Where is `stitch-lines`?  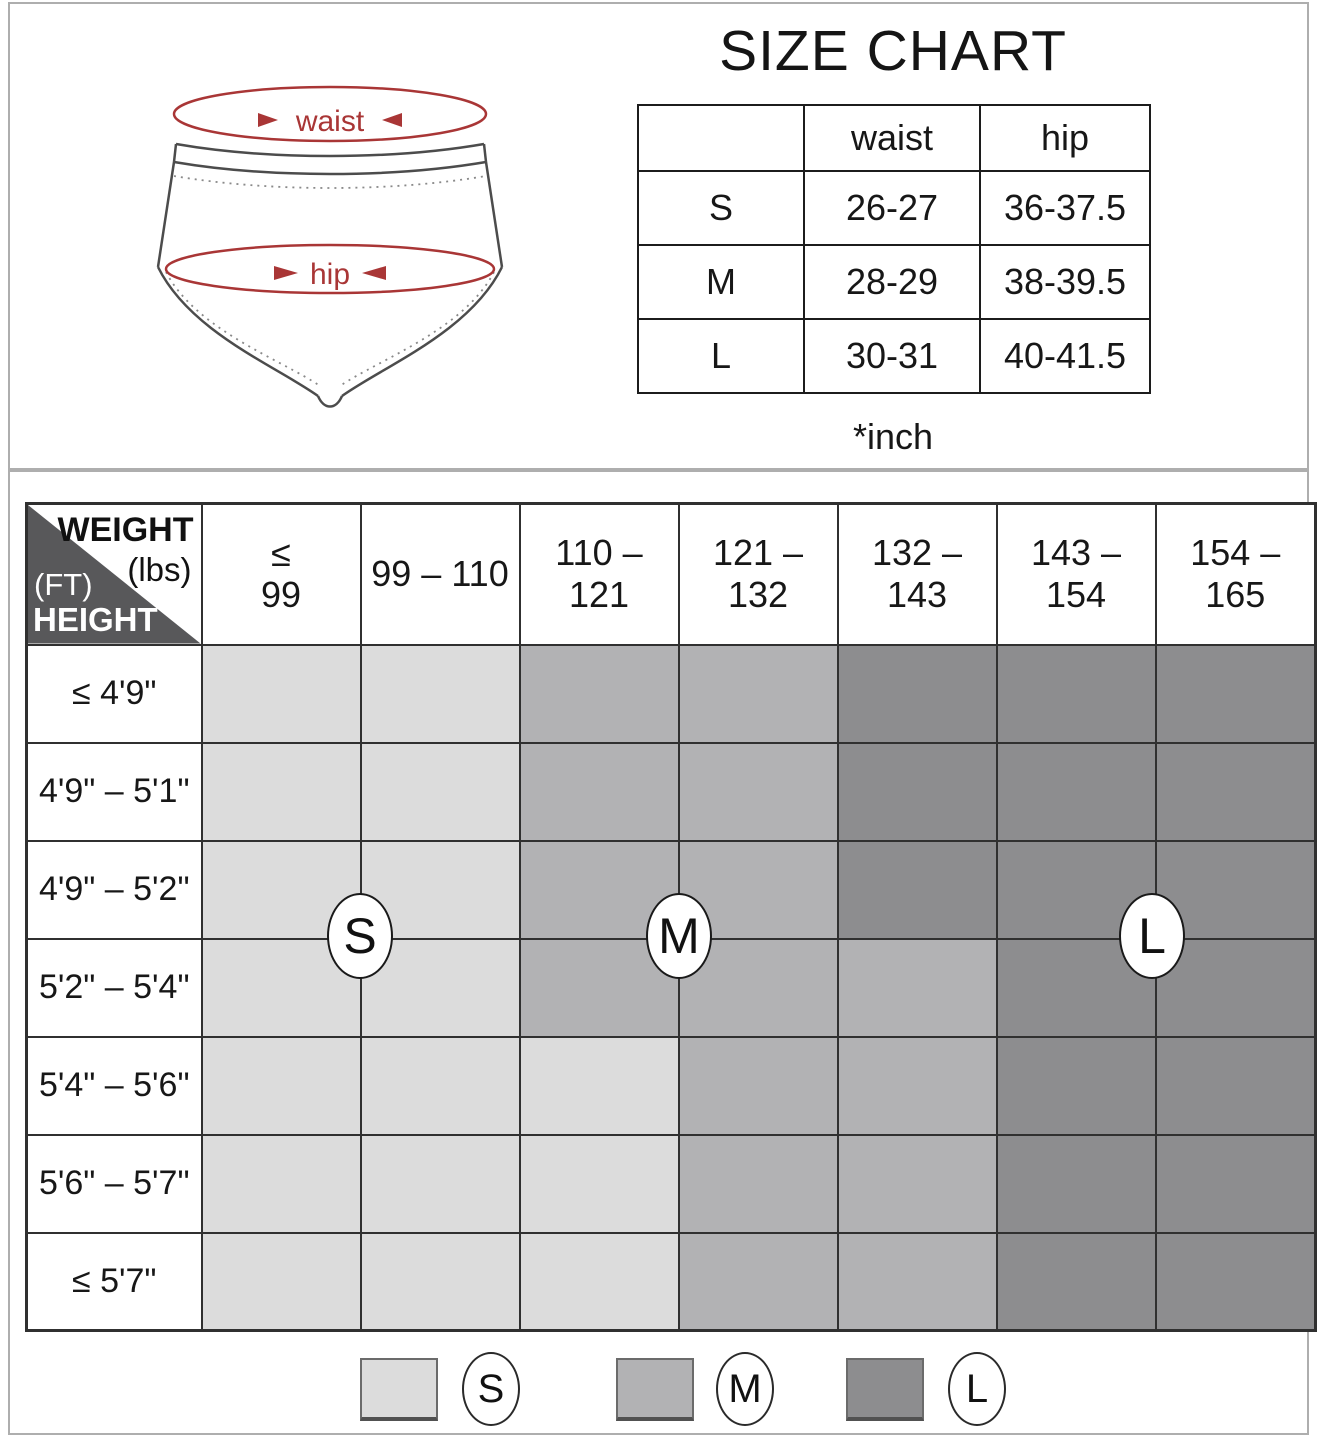 stitch-lines is located at coordinates (330, 281).